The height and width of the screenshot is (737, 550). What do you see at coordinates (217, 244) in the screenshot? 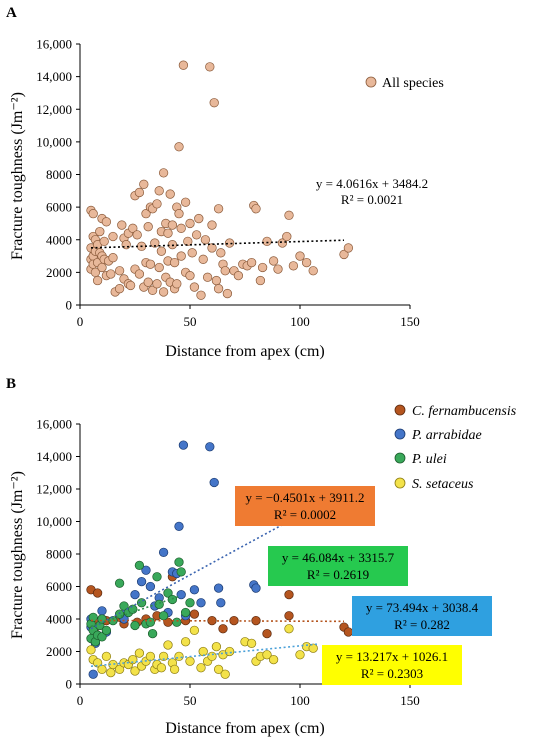
I see `panel-a-trendlines` at bounding box center [217, 244].